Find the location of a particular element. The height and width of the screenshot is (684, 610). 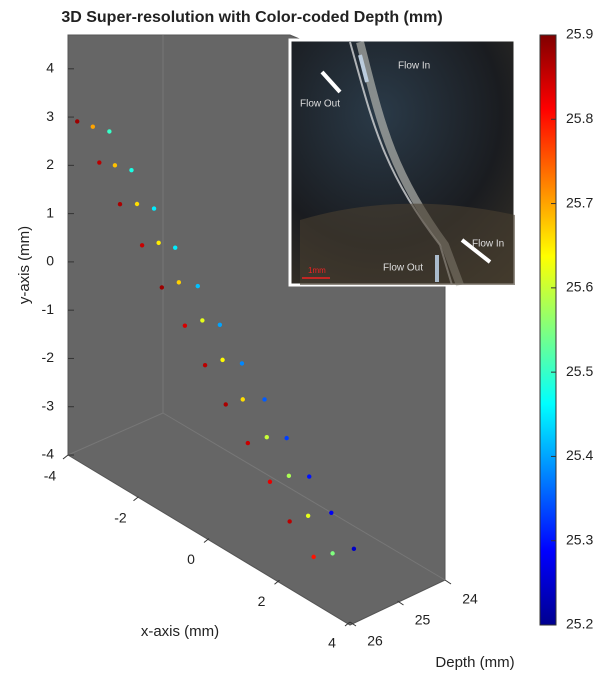

colorbar-tick-label: 25.4 is located at coordinates (579, 455).